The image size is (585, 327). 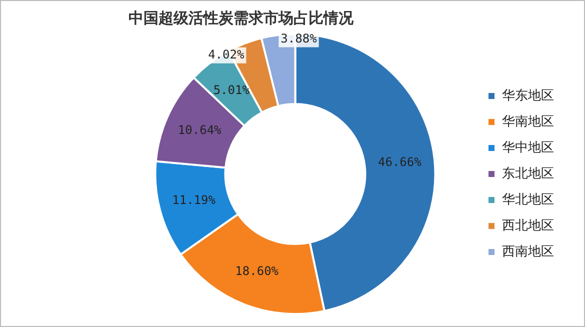 I want to click on data-label: 11.19%, so click(x=194, y=200).